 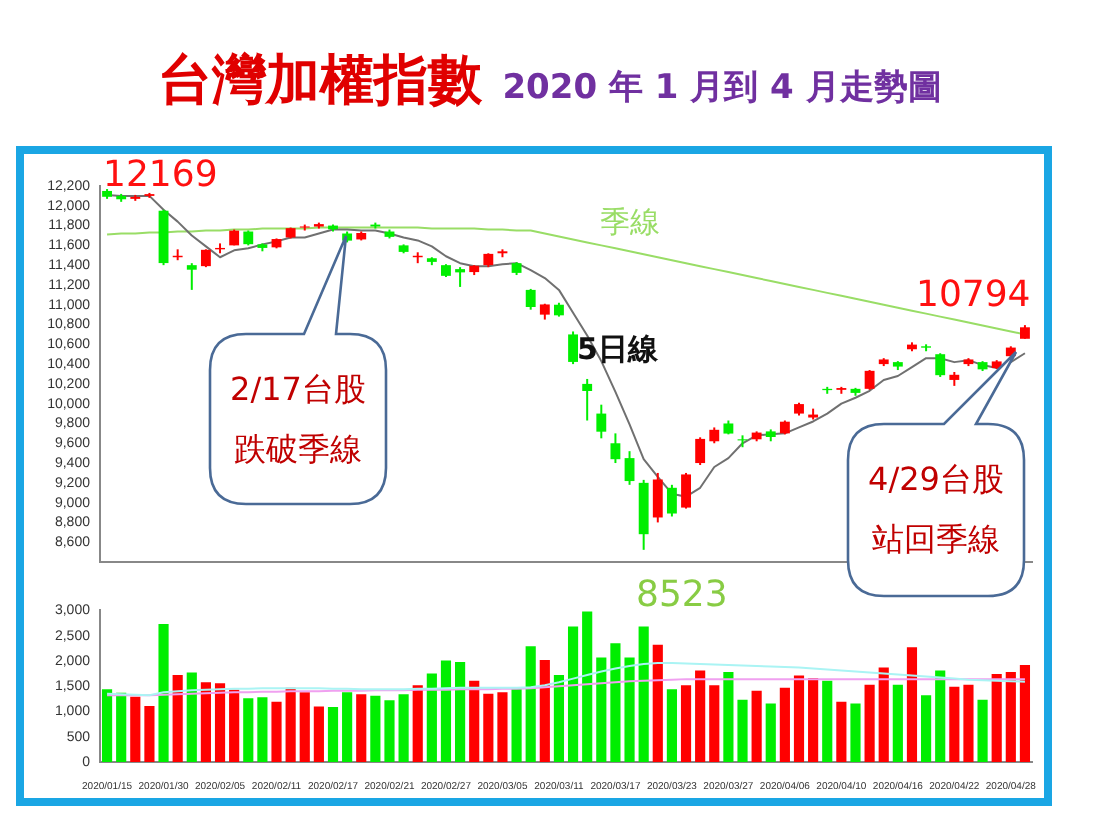 What do you see at coordinates (618, 349) in the screenshot?
I see `series-label: 5日線` at bounding box center [618, 349].